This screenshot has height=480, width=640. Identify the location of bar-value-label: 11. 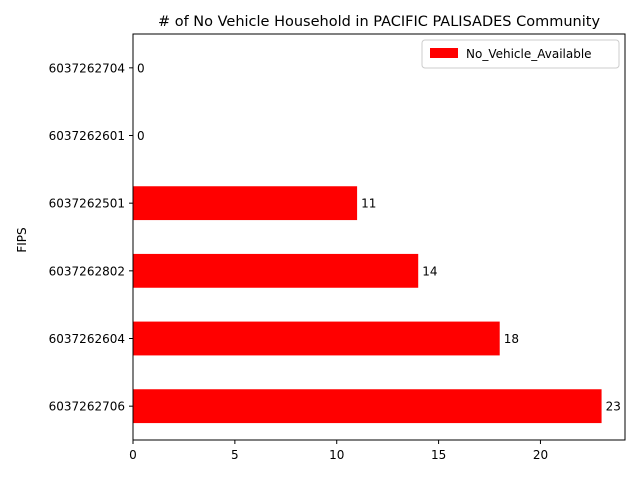
(368, 204).